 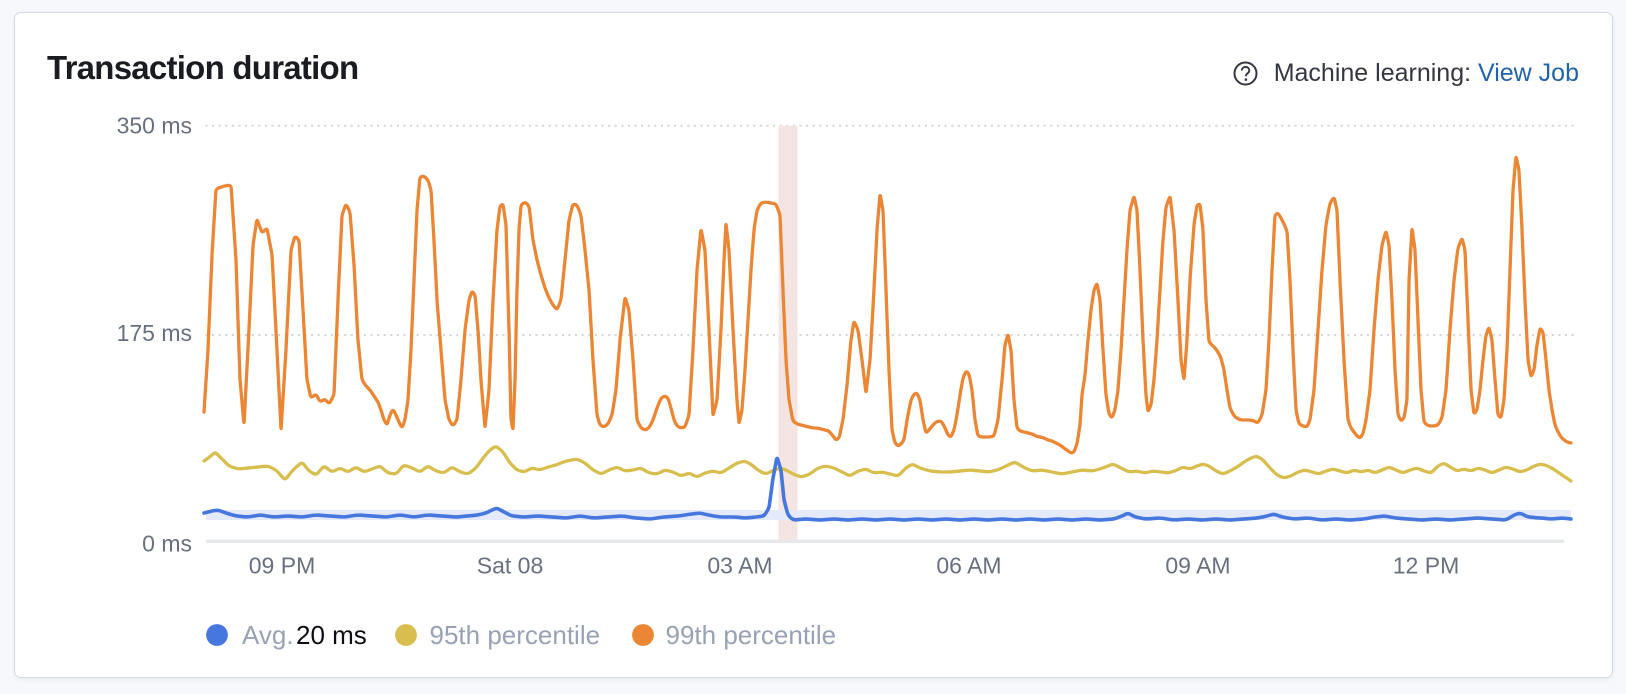 What do you see at coordinates (515, 635) in the screenshot?
I see `svg-text: 95th percentile` at bounding box center [515, 635].